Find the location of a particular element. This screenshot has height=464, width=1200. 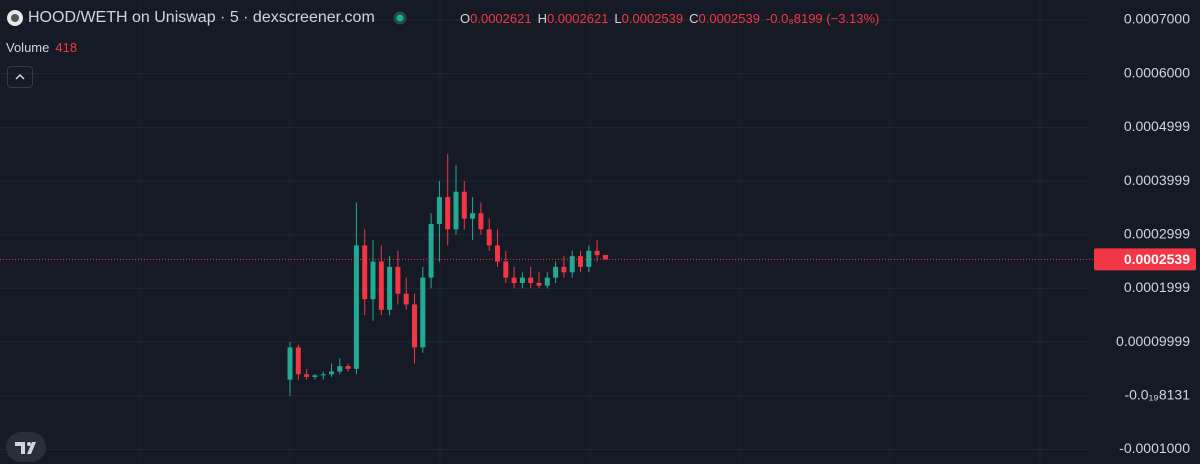

y-tick-label: 0.0006000 is located at coordinates (1157, 72).